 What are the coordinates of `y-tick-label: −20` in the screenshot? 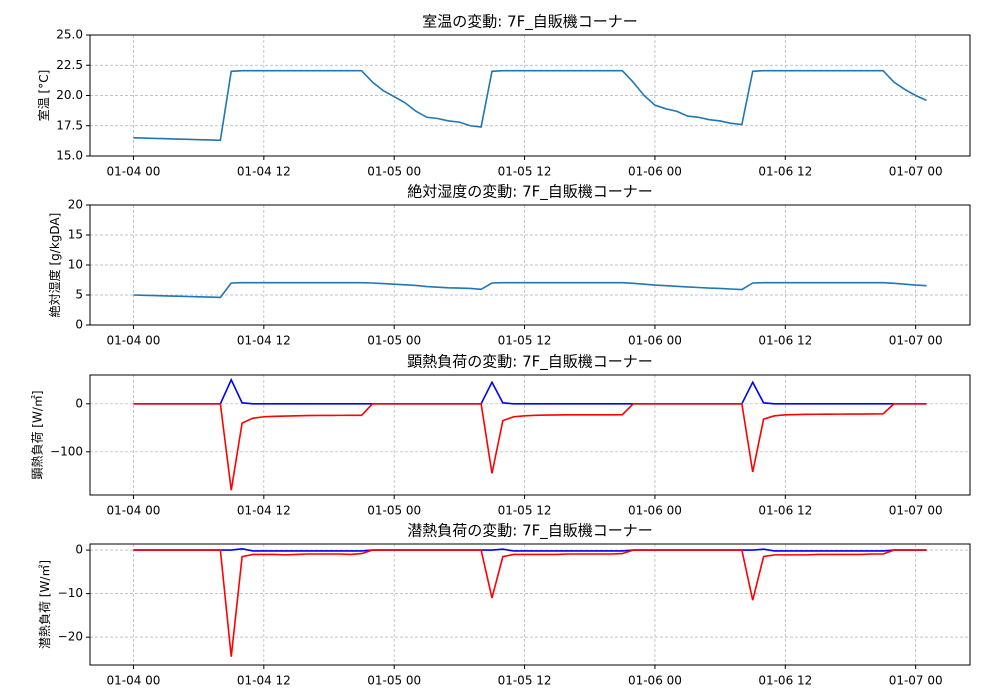 It's located at (70, 637).